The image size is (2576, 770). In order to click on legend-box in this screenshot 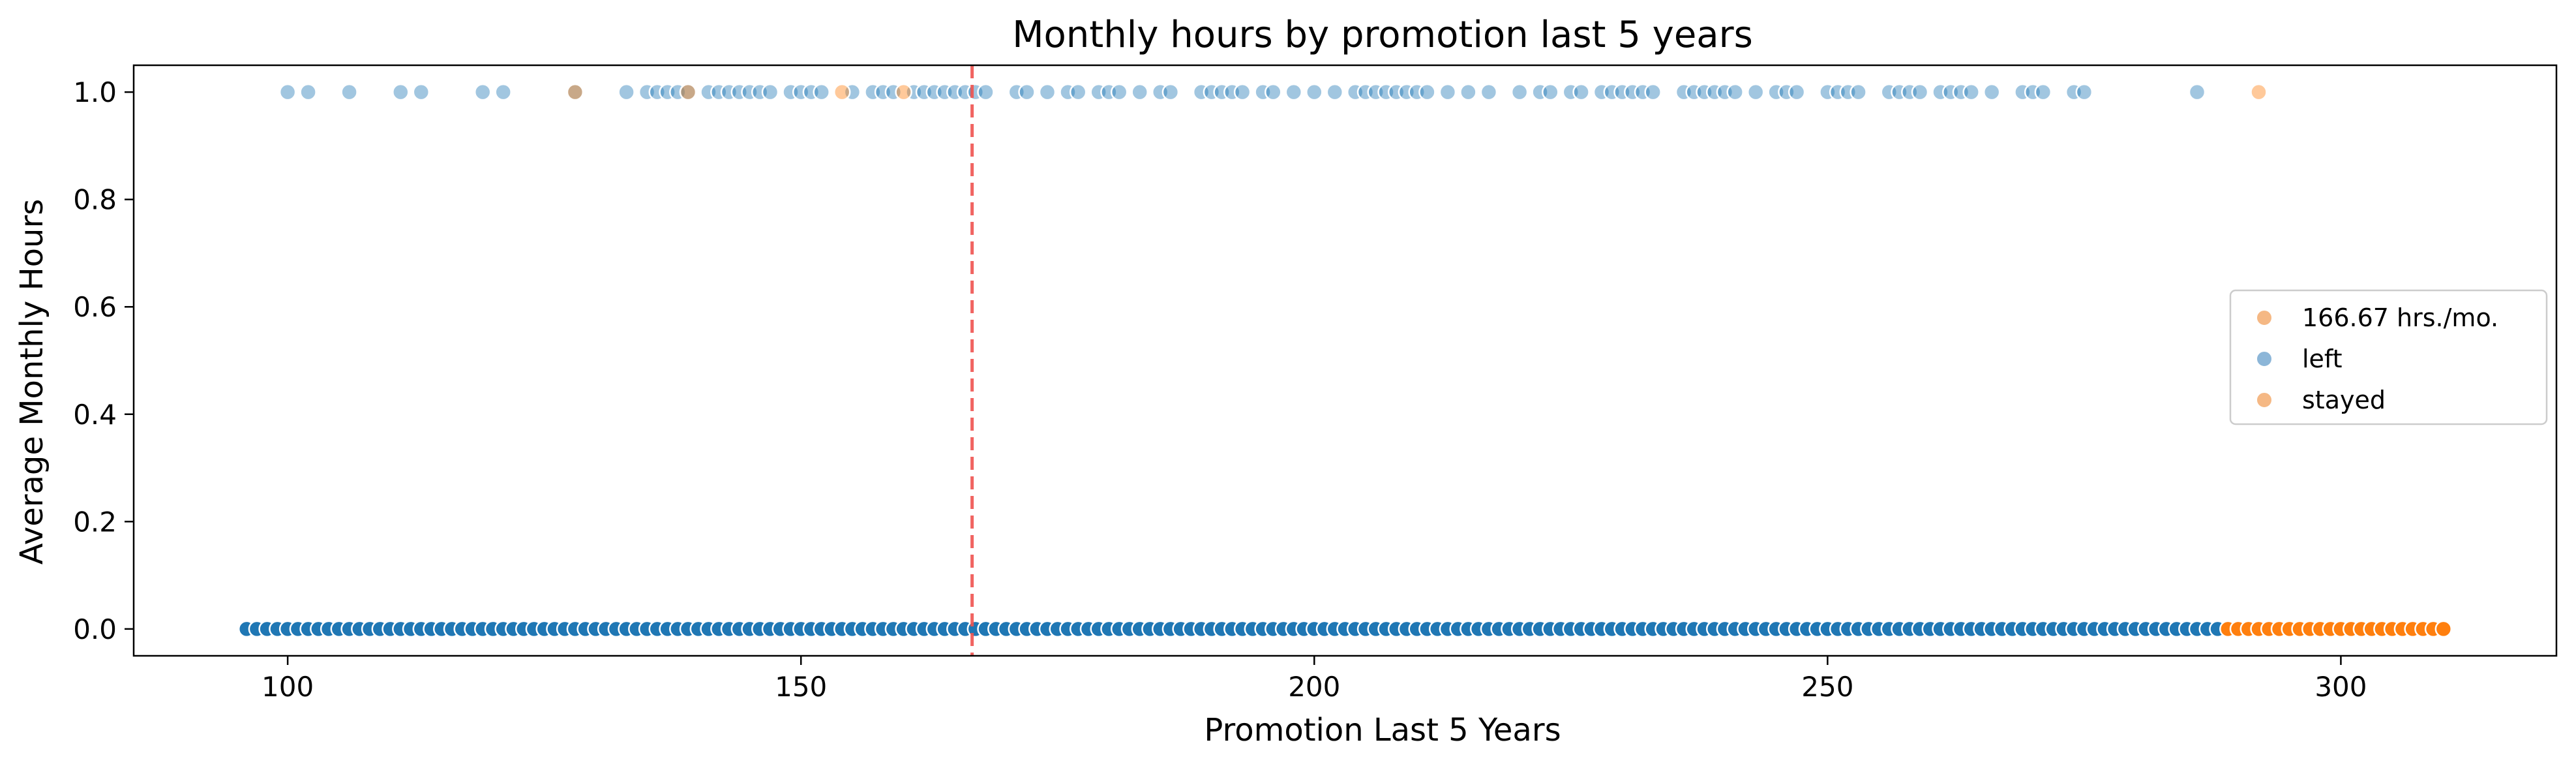, I will do `click(2388, 357)`.